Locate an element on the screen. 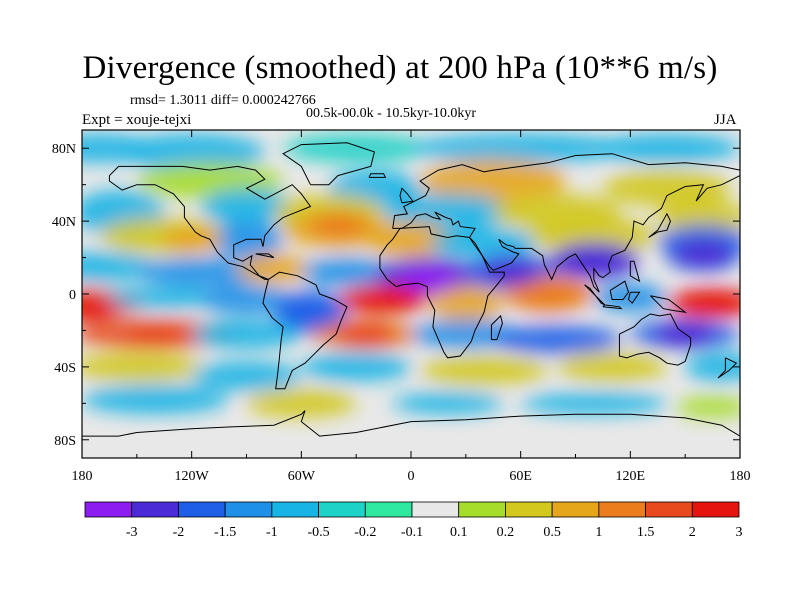  colorbar: -3 -2 -1.5 -1 -0.5 -0.2 -0.1 0.1 0.2 0.5 1 1.5 2 3 is located at coordinates (413, 520).